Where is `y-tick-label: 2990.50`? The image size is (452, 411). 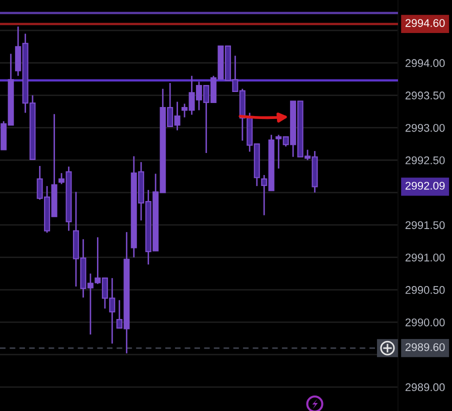
y-tick-label: 2990.50 is located at coordinates (425, 290).